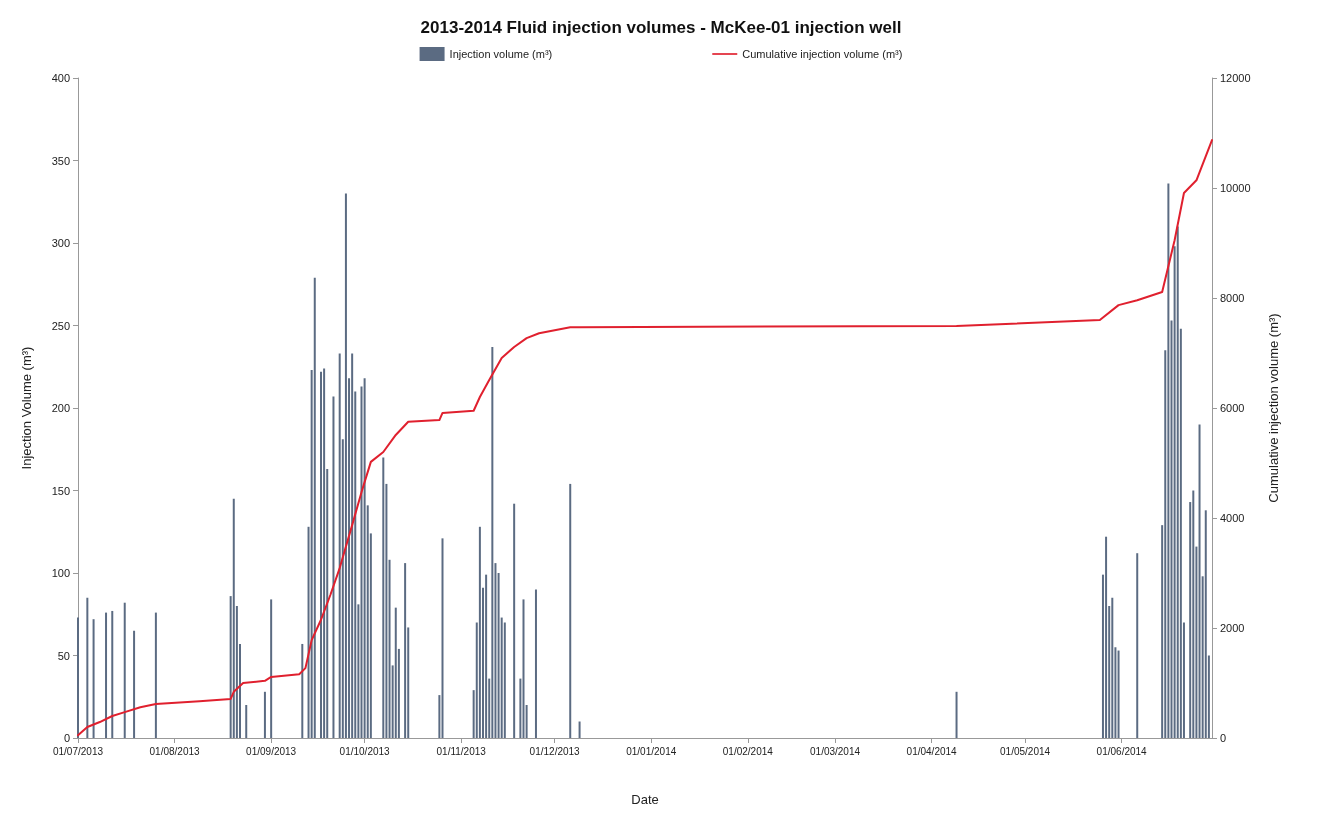  I want to click on y2-tick-label: 4000, so click(1232, 518).